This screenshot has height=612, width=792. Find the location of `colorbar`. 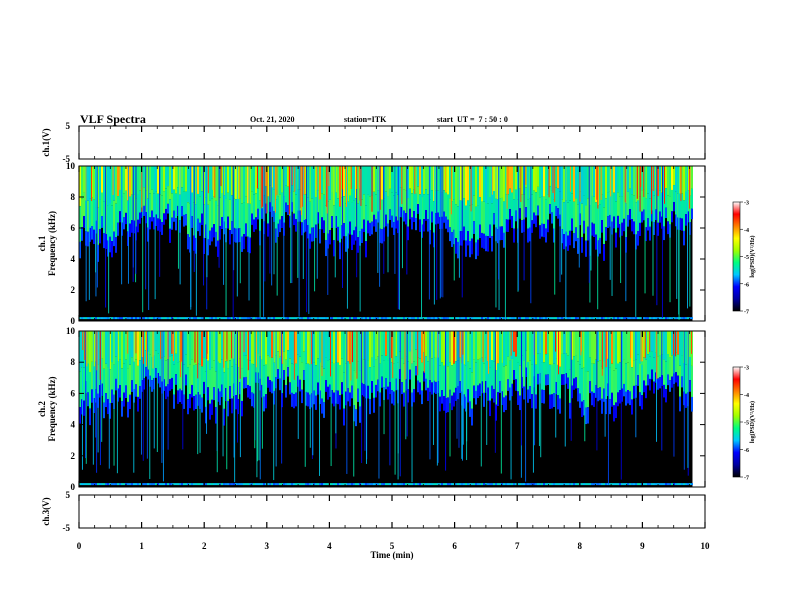

colorbar is located at coordinates (736, 422).